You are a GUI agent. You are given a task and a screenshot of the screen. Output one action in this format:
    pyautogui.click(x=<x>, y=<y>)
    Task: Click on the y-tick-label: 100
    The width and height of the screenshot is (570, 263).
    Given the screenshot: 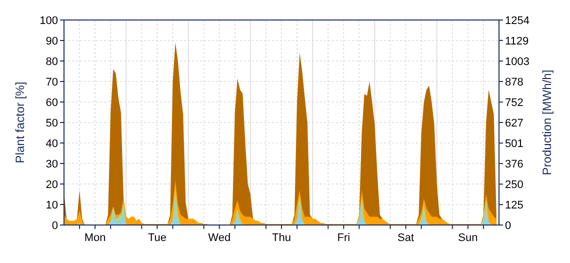 What is the action you would take?
    pyautogui.click(x=49, y=20)
    